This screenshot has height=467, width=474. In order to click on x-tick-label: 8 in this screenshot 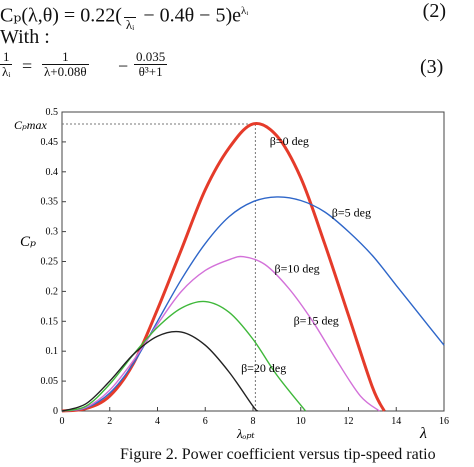, I will do `click(253, 421)`.